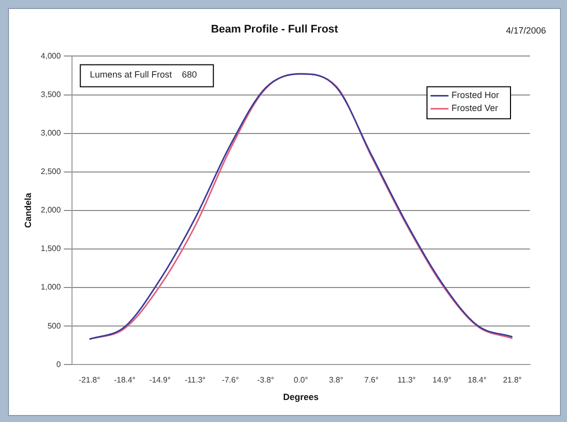  What do you see at coordinates (371, 380) in the screenshot?
I see `x-tick-label: 7.6°` at bounding box center [371, 380].